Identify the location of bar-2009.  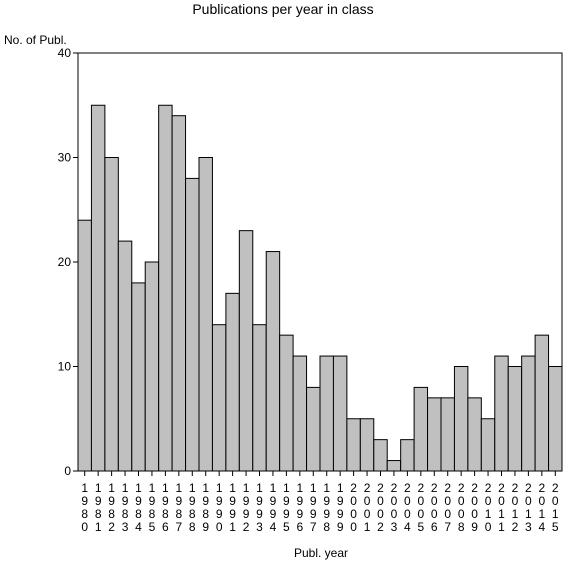
(474, 434).